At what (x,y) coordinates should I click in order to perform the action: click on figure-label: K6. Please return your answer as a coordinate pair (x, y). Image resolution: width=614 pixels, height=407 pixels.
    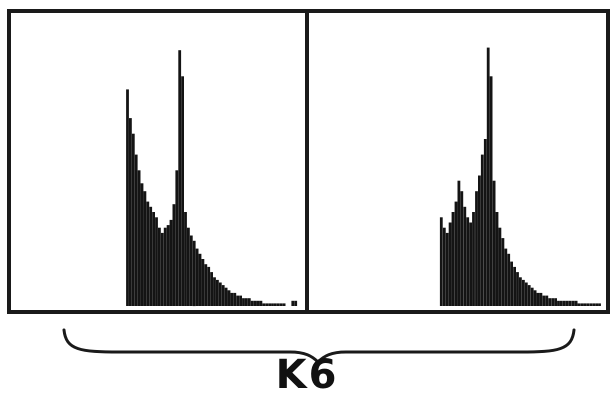
    Looking at the image, I should click on (307, 375).